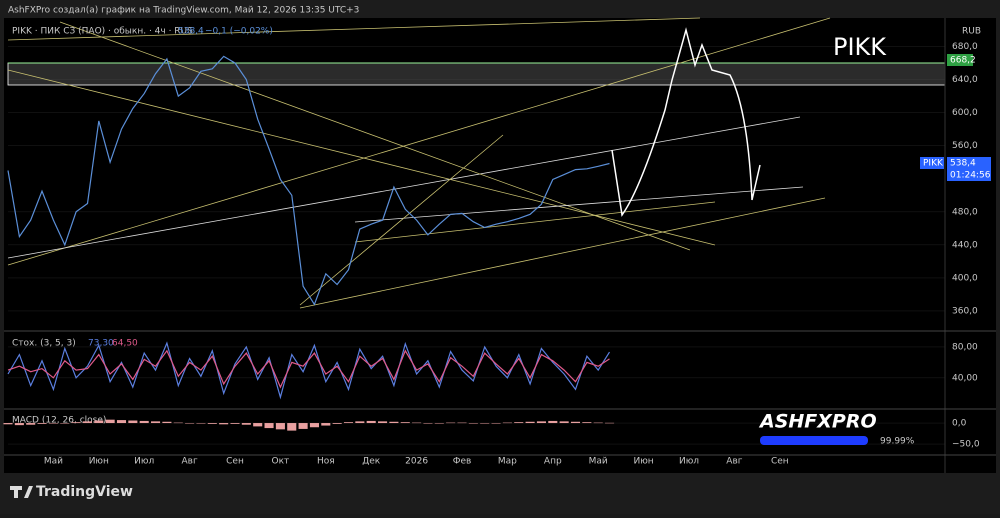 This screenshot has width=1000, height=518. Describe the element at coordinates (965, 80) in the screenshot. I see `y-tick-label: 640,0` at that location.